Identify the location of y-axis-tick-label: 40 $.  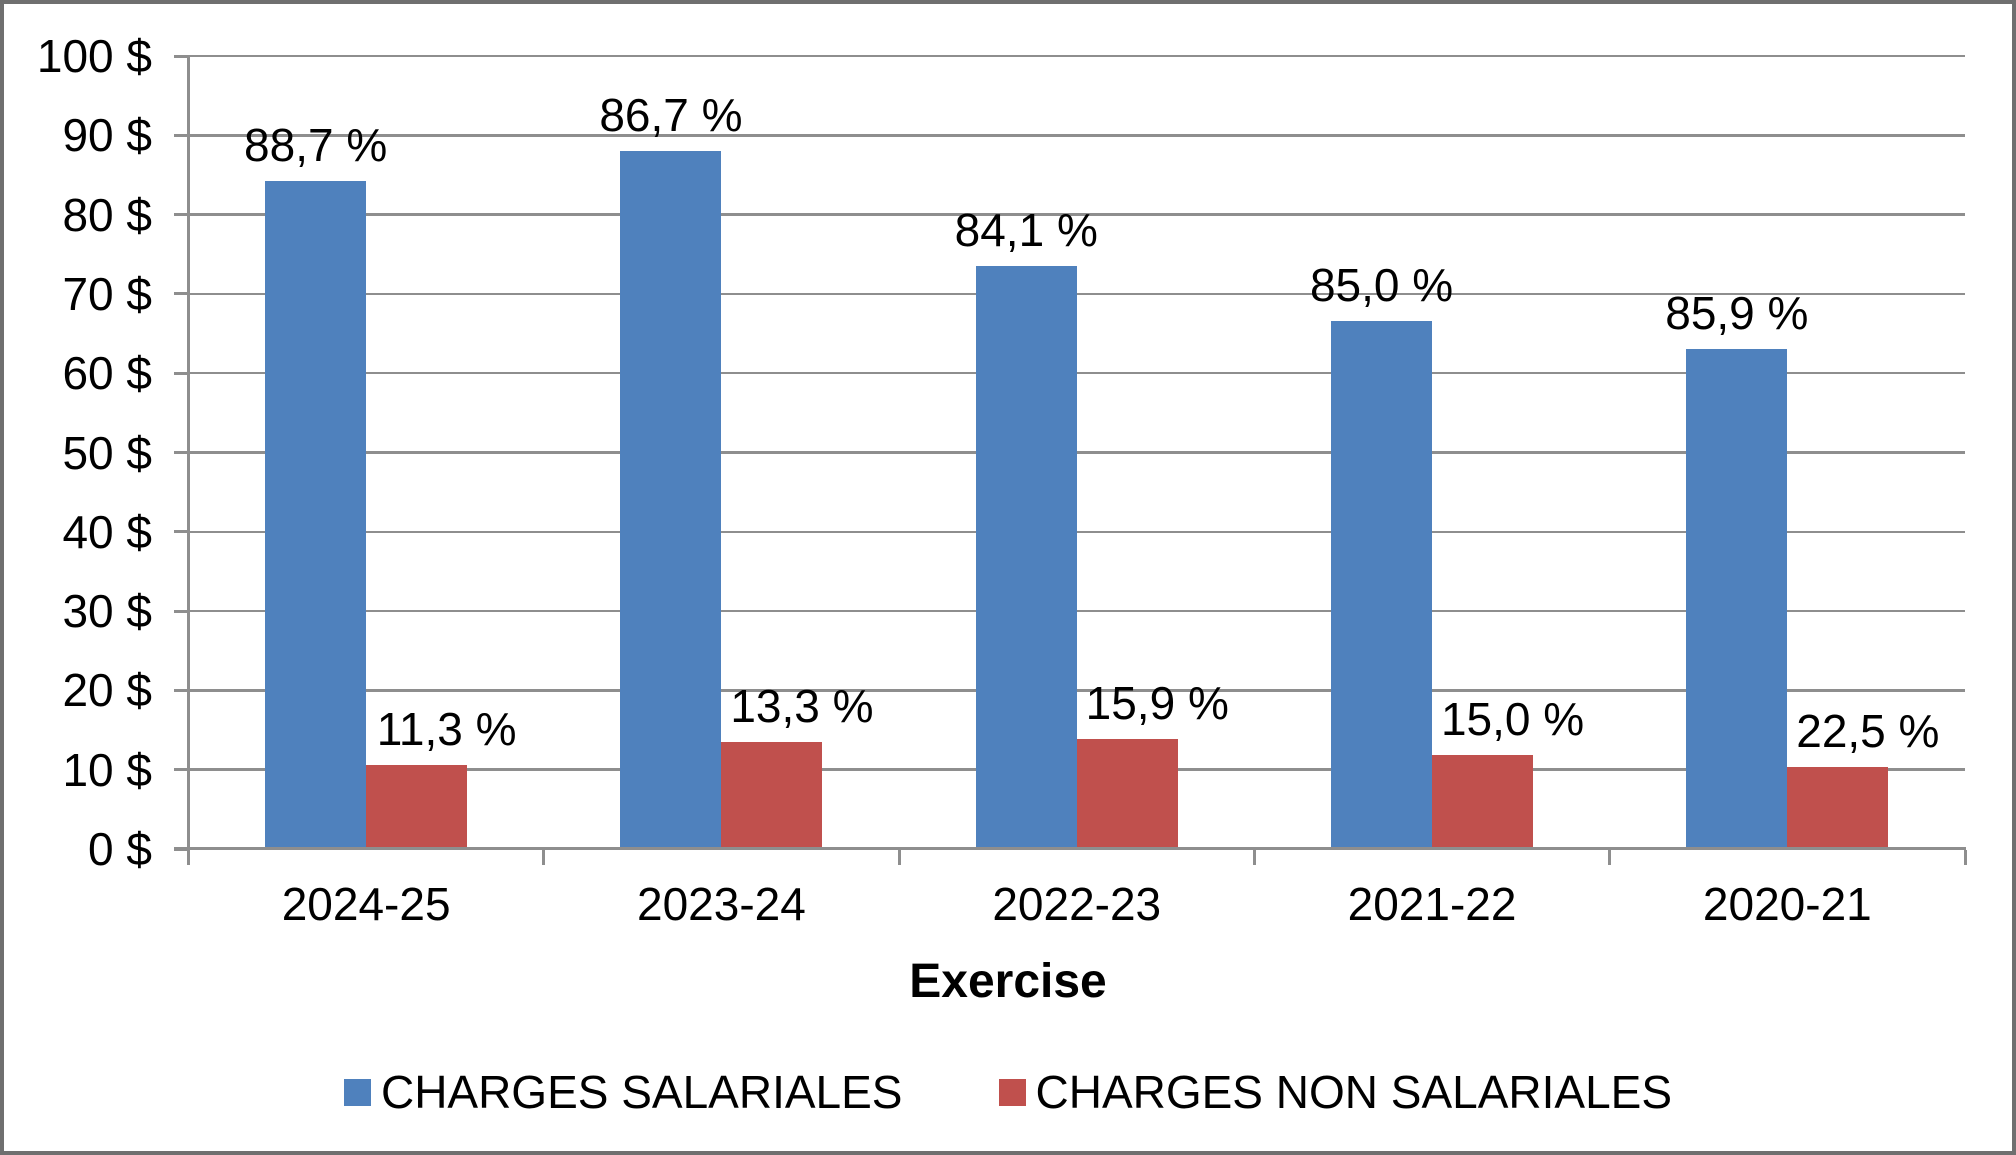
(107, 531).